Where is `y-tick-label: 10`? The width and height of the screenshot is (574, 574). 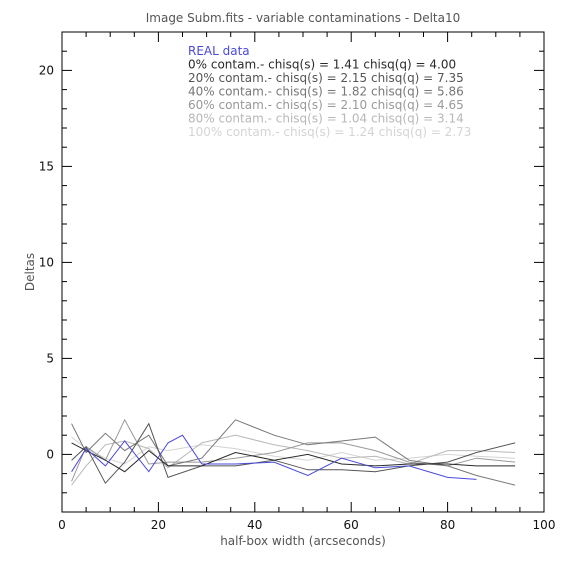
y-tick-label: 10 is located at coordinates (46, 262).